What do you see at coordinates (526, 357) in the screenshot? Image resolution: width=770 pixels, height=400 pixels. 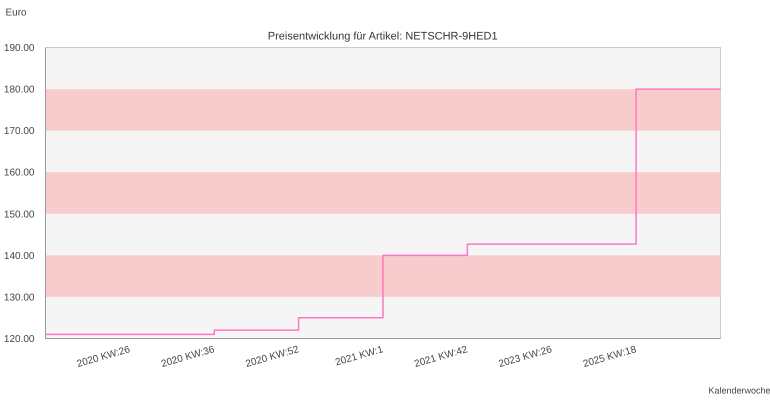 I see `x-tick-label: 2023 KW:26` at bounding box center [526, 357].